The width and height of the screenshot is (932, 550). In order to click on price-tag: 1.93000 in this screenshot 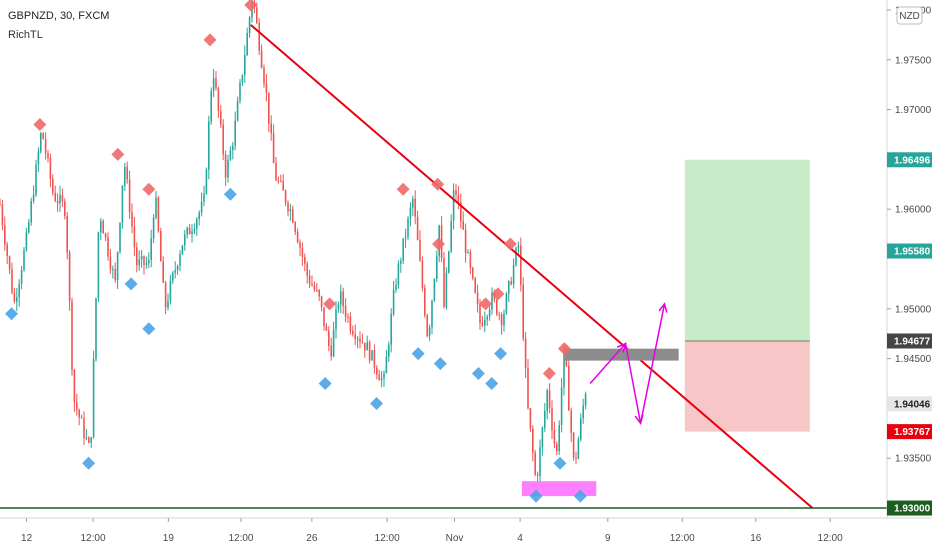, I will do `click(909, 508)`.